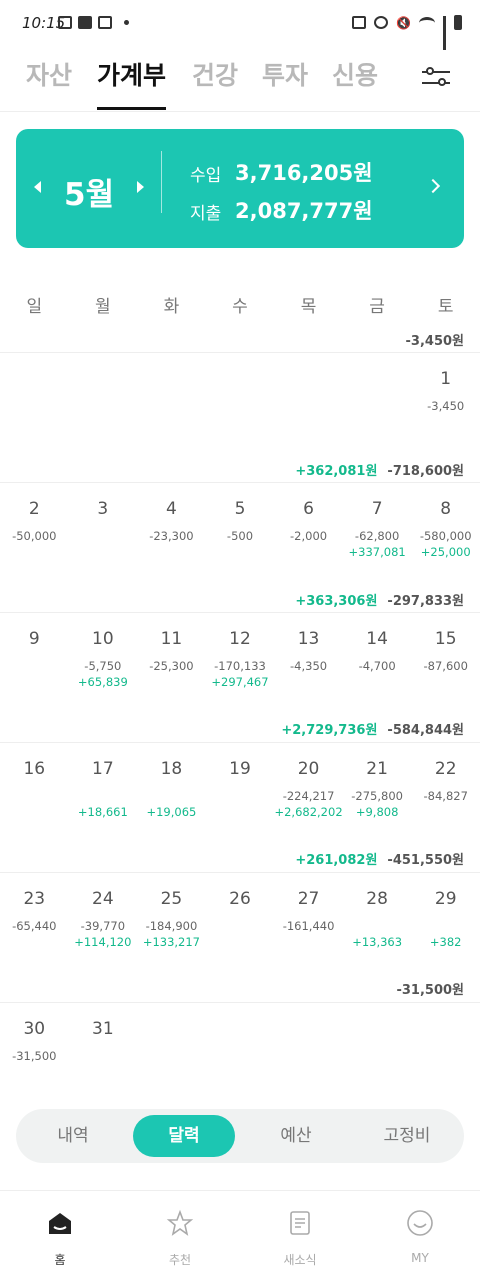 The width and height of the screenshot is (480, 1280). Describe the element at coordinates (285, 75) in the screenshot. I see `tab-investment: 투자` at that location.